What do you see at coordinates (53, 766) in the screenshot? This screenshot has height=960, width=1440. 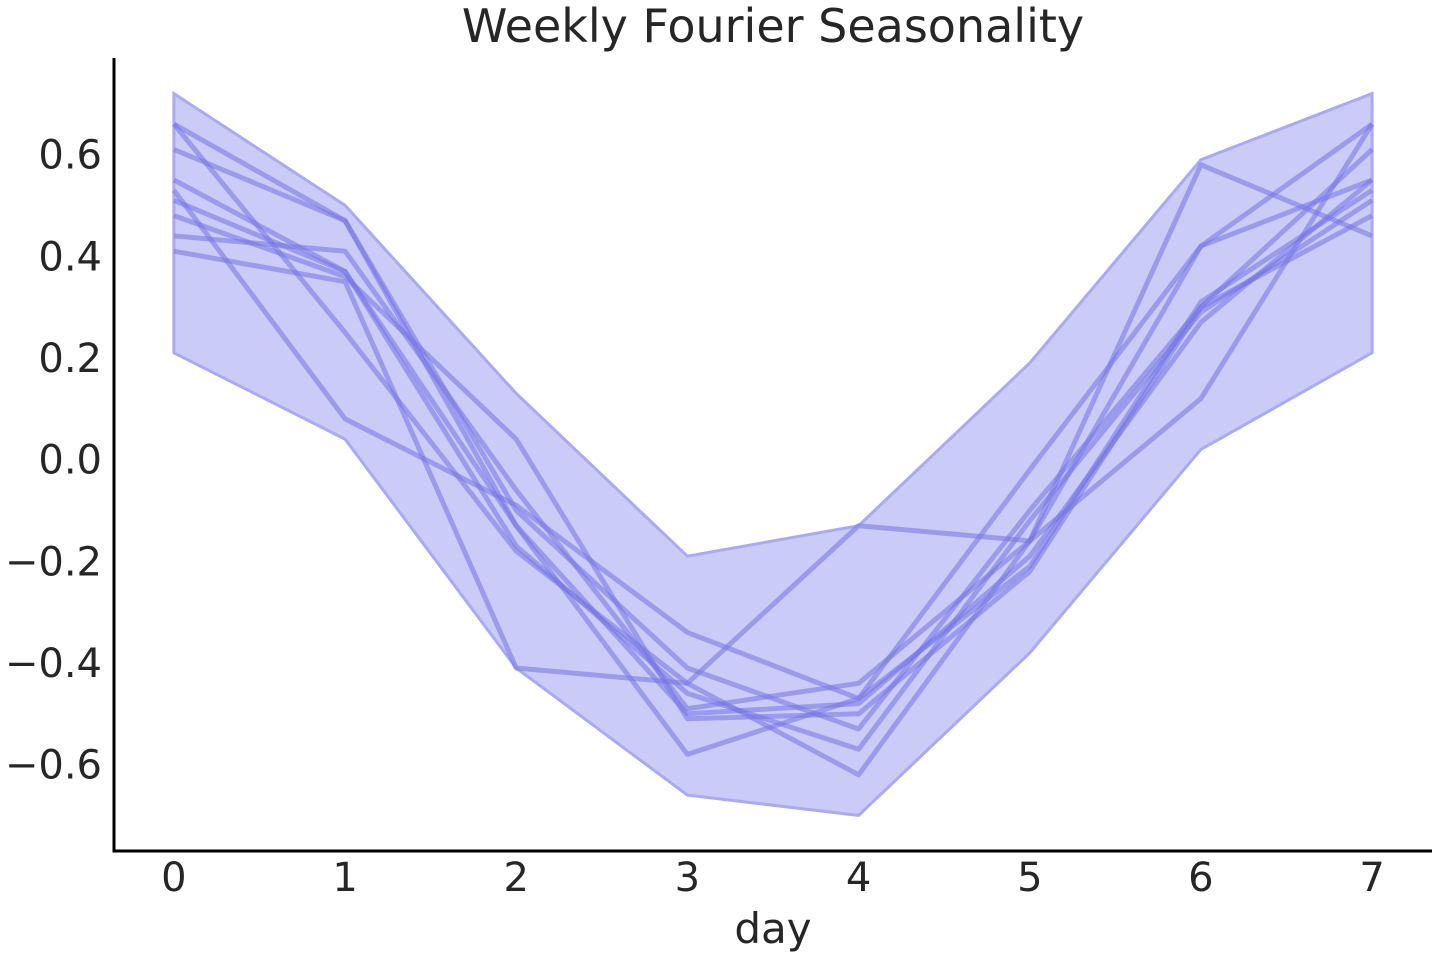 I see `y-tick-label: −0.6` at bounding box center [53, 766].